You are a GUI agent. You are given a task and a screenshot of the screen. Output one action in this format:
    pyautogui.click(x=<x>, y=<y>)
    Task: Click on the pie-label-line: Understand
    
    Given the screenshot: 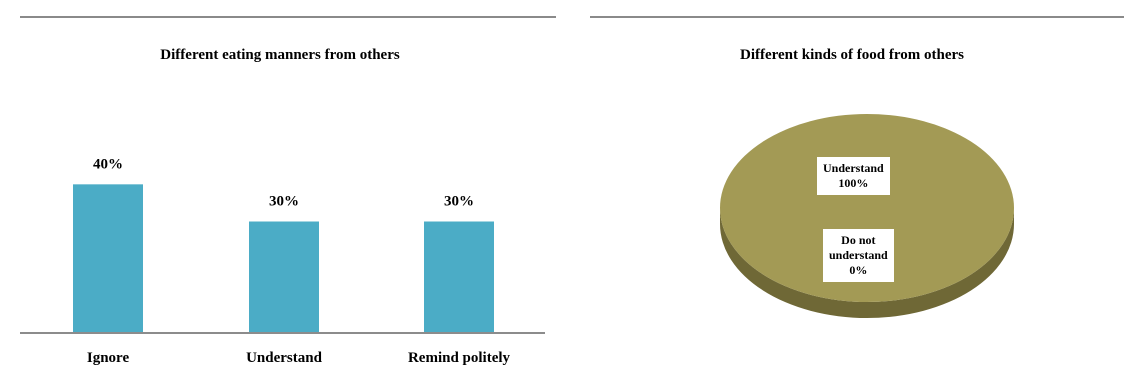 What is the action you would take?
    pyautogui.click(x=853, y=168)
    